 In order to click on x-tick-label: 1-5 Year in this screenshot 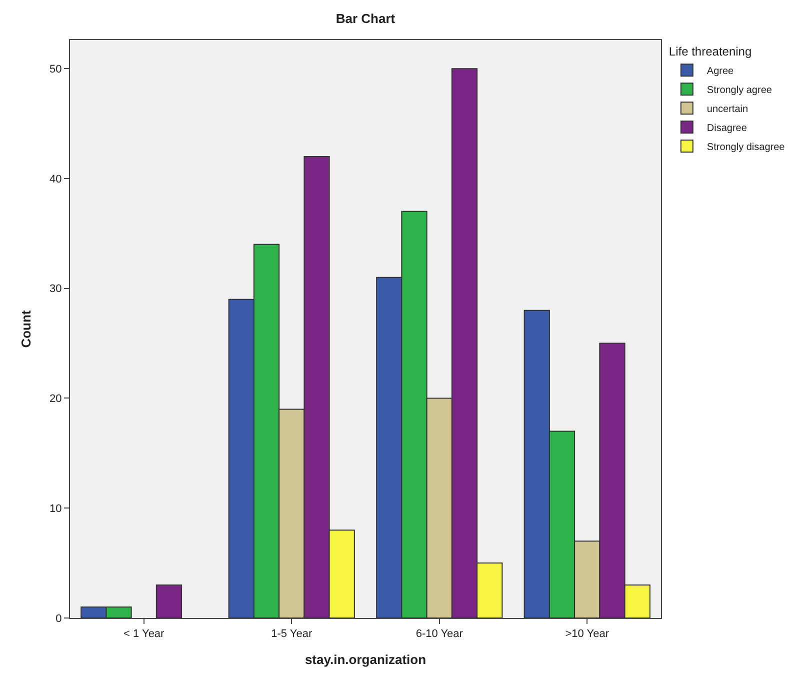, I will do `click(291, 634)`.